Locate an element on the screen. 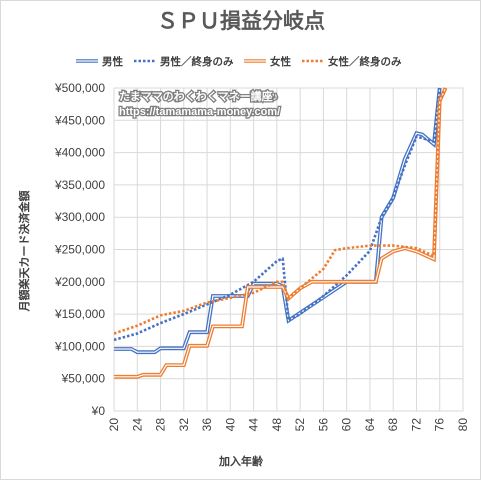 The height and width of the screenshot is (480, 481). x-tick-label: 60 is located at coordinates (347, 425).